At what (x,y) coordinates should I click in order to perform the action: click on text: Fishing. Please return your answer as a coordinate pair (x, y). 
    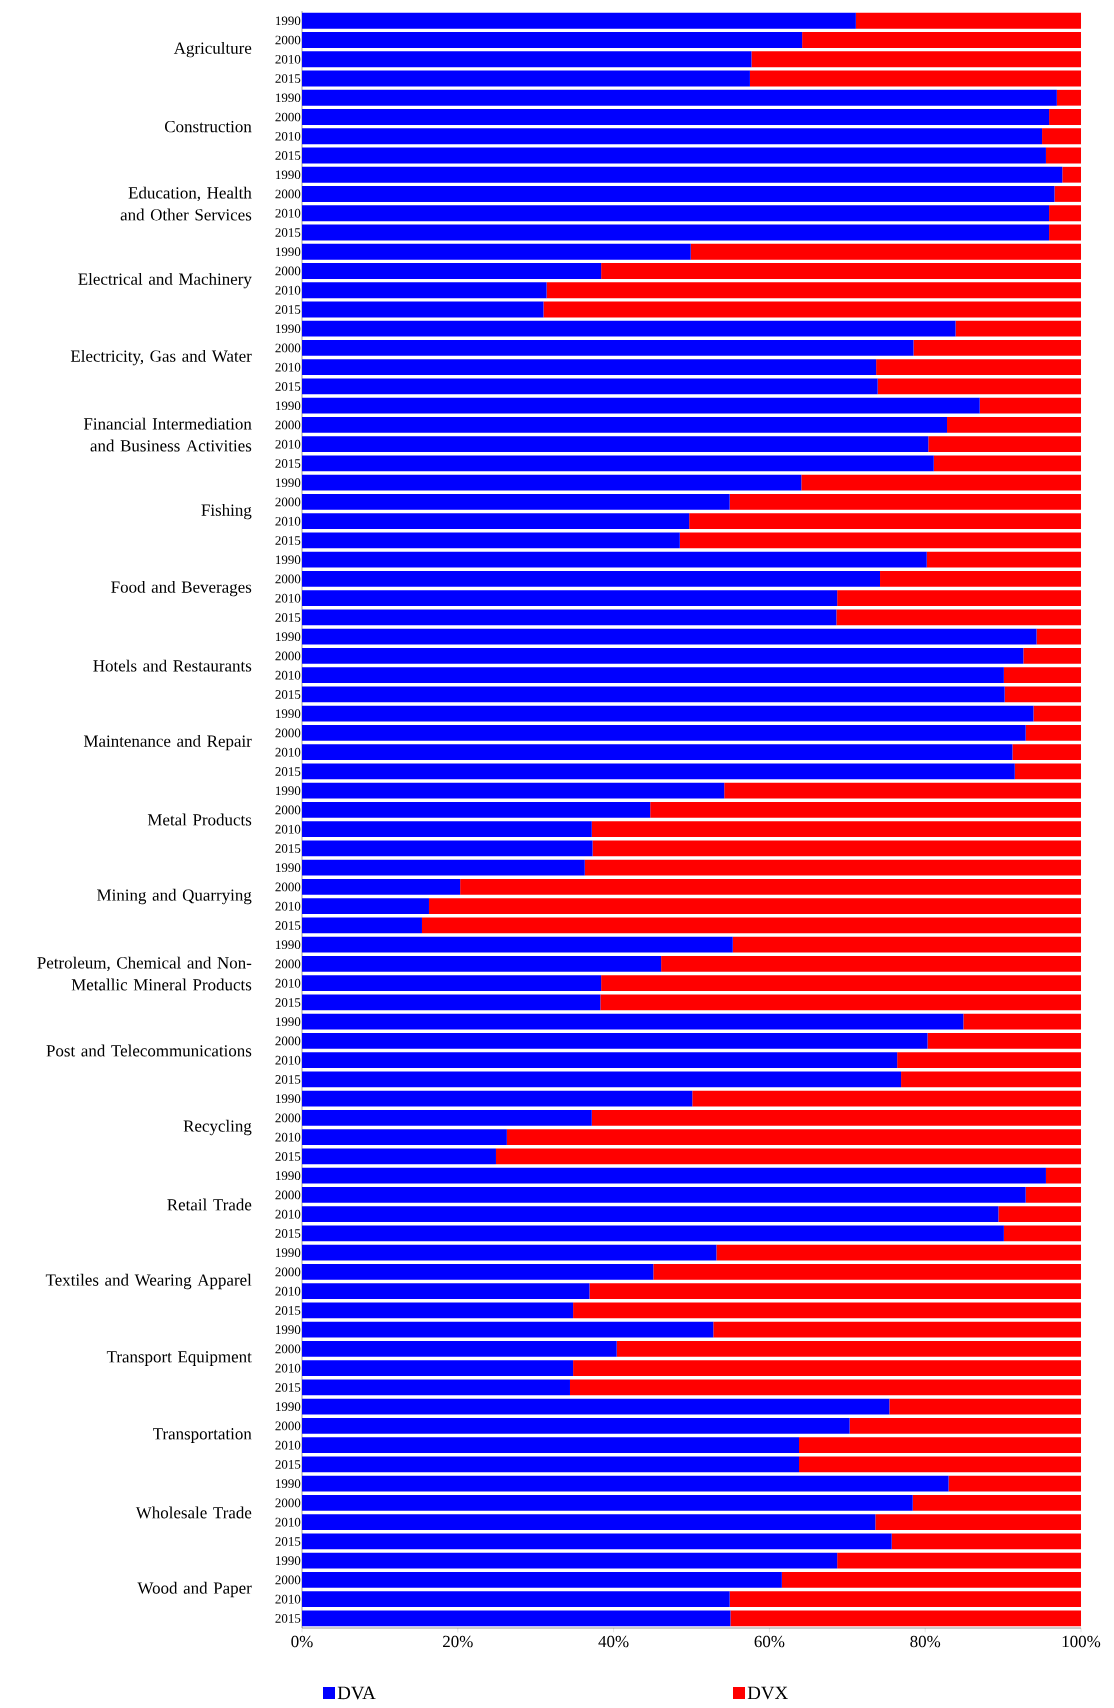
    Looking at the image, I should click on (226, 511).